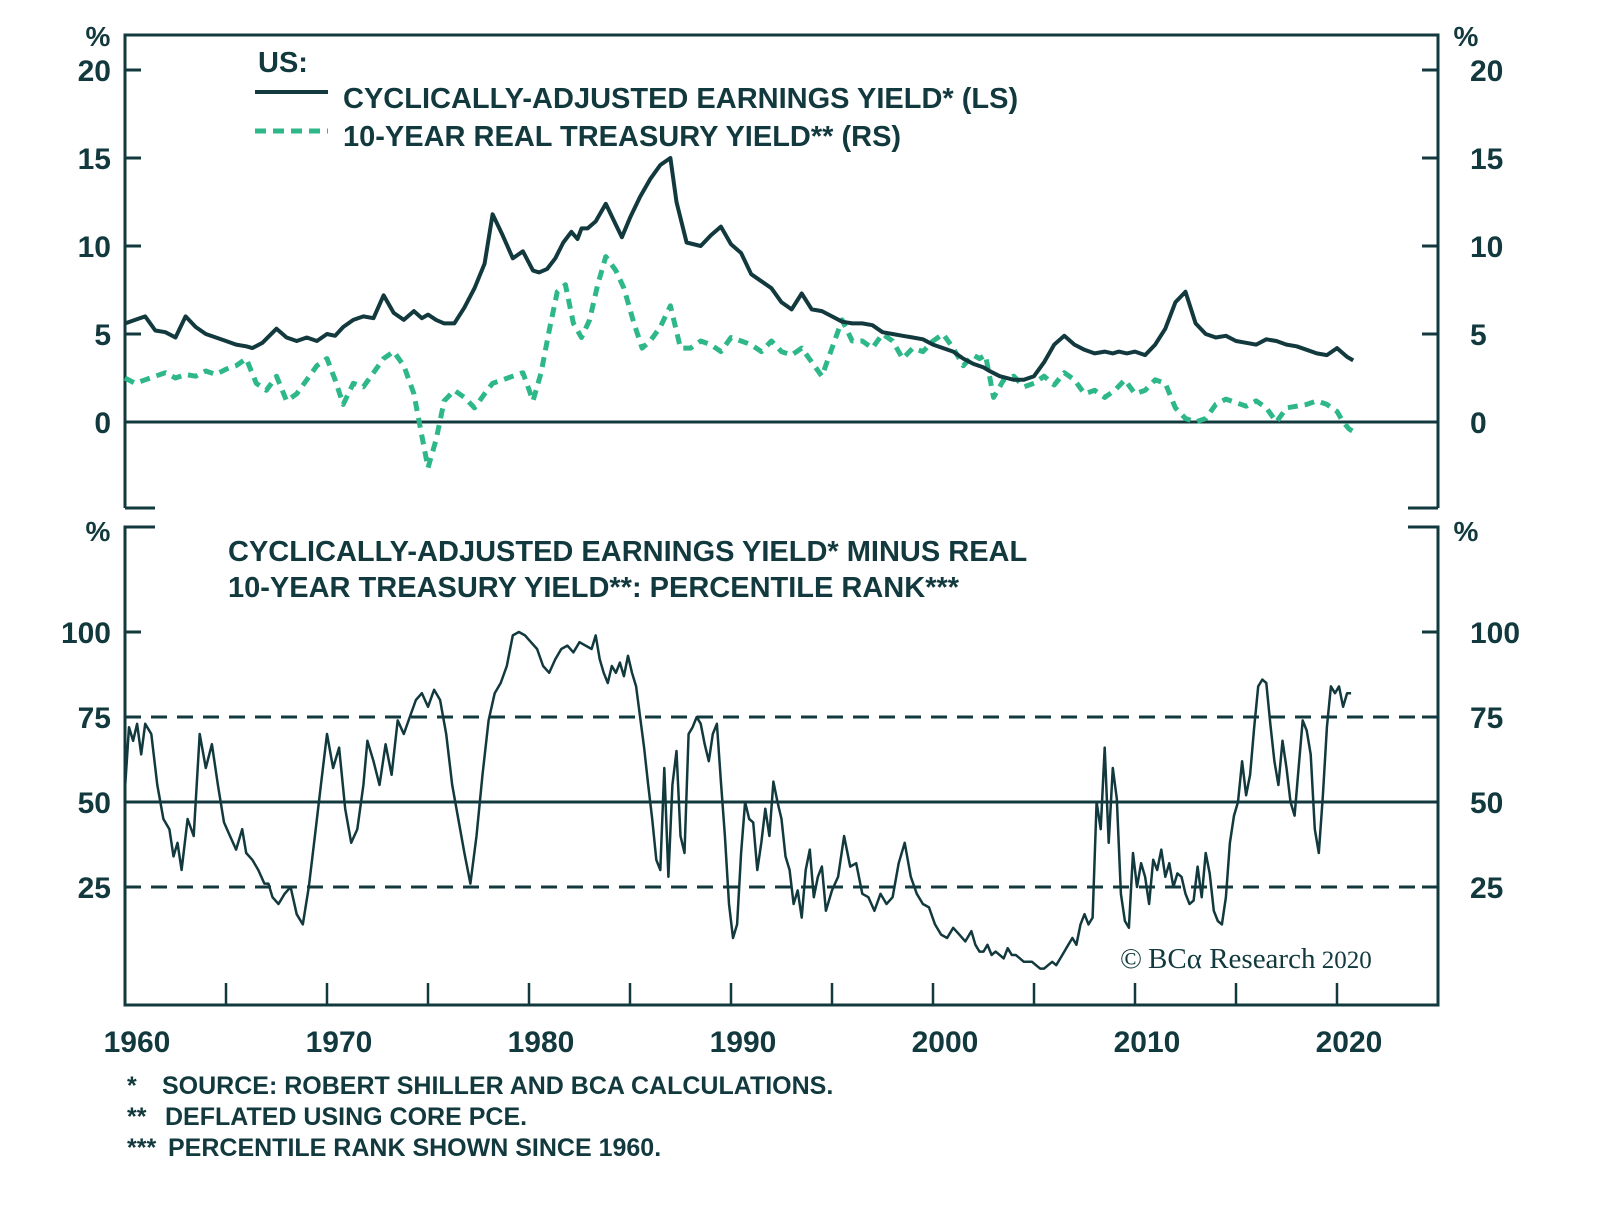 This screenshot has width=1600, height=1214. Describe the element at coordinates (1175, 959) in the screenshot. I see `copyright-brand: BCα` at that location.